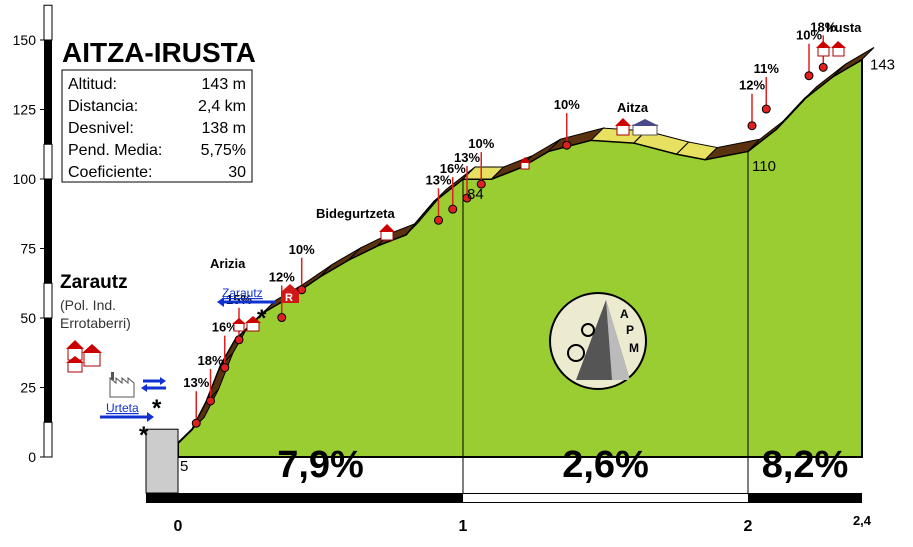 The image size is (913, 547). Describe the element at coordinates (153, 384) in the screenshot. I see `two-way-arrow-icon` at that location.